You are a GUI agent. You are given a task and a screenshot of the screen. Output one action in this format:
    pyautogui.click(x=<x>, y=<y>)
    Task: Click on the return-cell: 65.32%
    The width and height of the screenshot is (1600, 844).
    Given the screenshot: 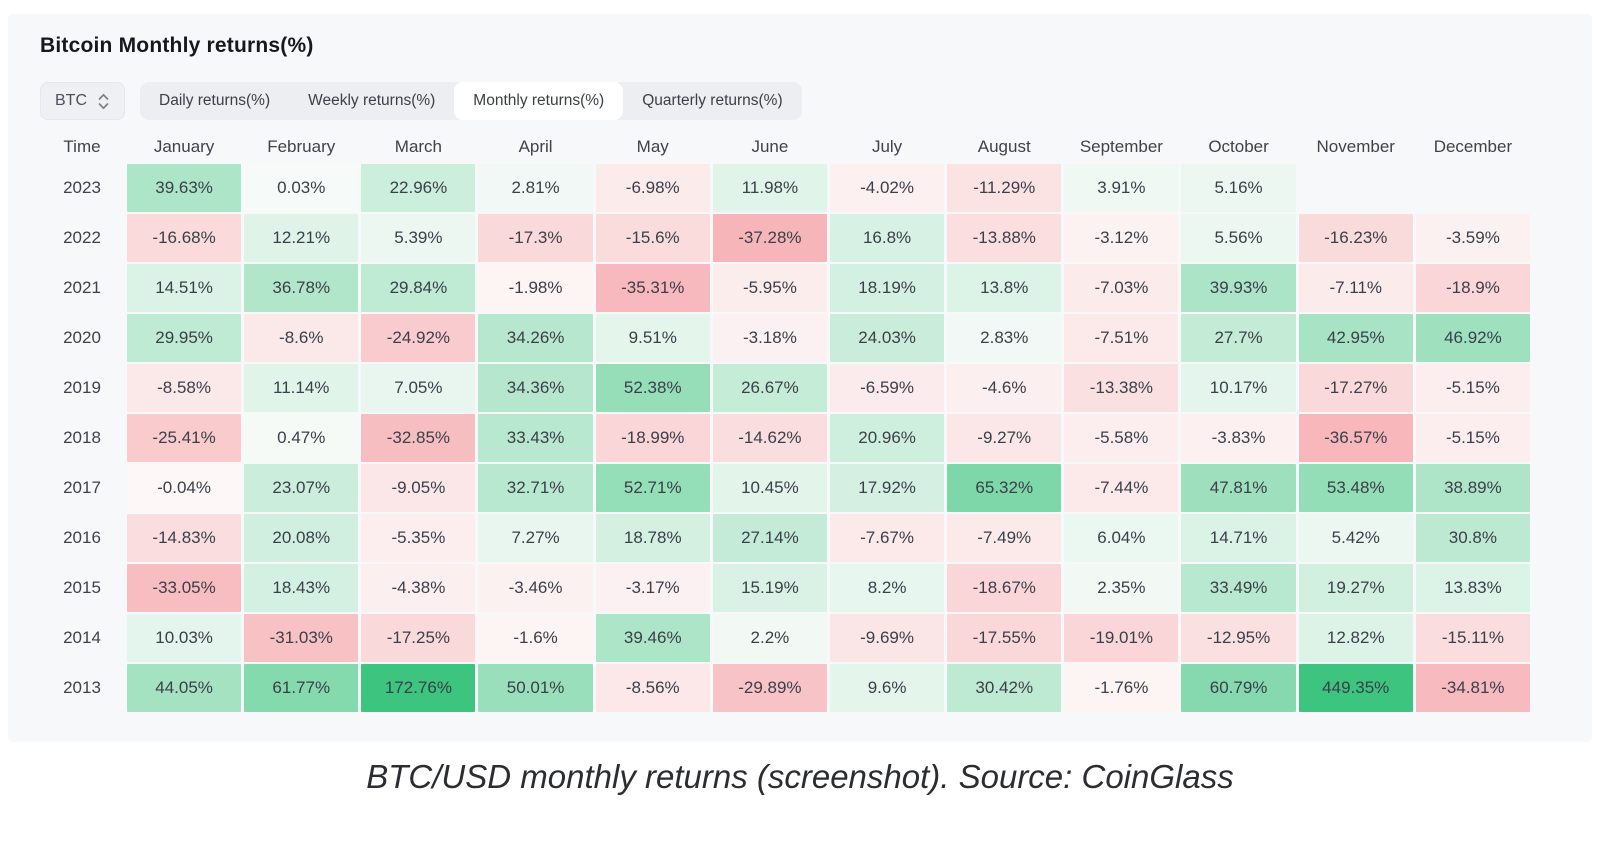 What is the action you would take?
    pyautogui.click(x=1004, y=488)
    